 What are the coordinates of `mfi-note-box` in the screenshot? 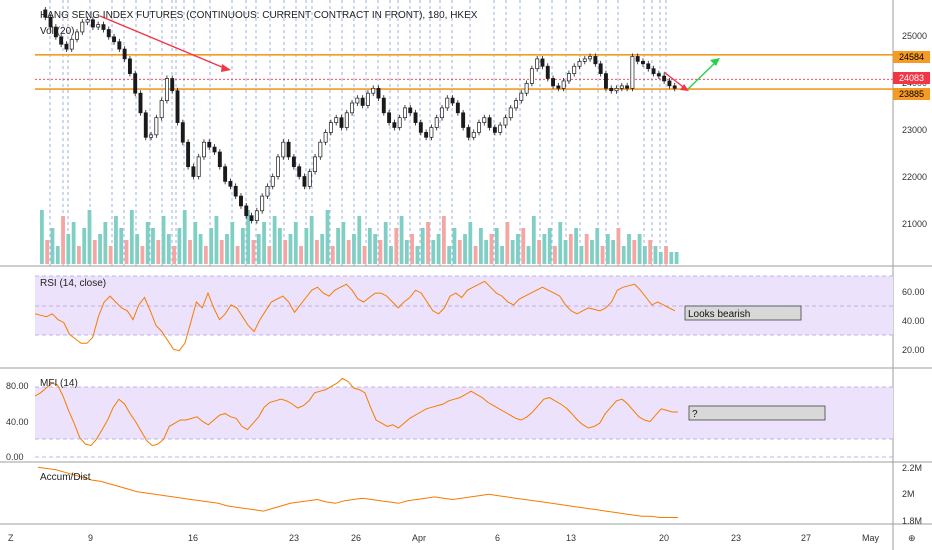 It's located at (757, 413).